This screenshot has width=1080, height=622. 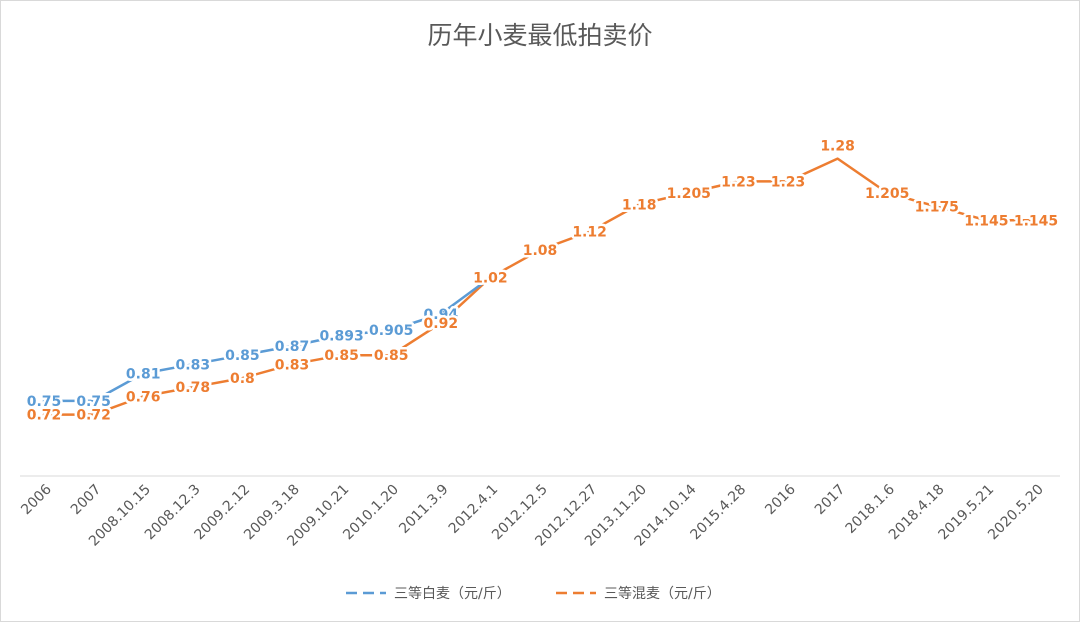 What do you see at coordinates (143, 375) in the screenshot?
I see `data-label-0-2: 0.81` at bounding box center [143, 375].